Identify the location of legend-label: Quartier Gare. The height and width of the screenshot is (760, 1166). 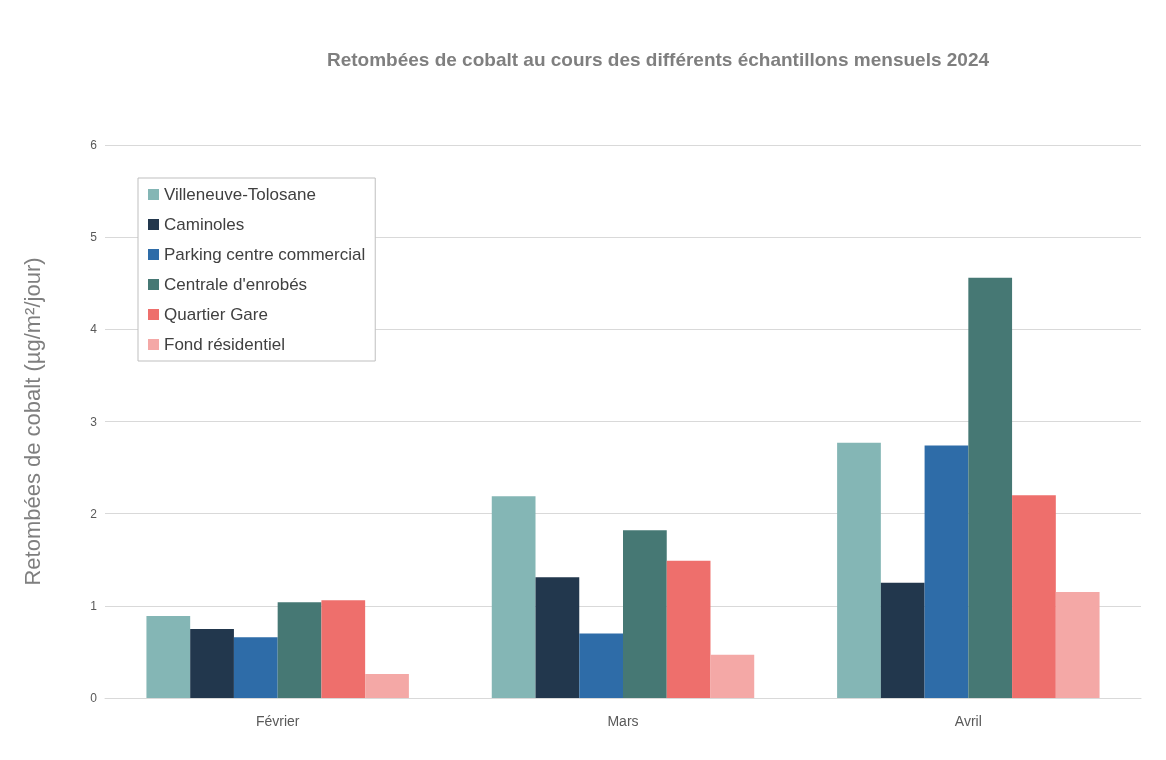
(216, 314).